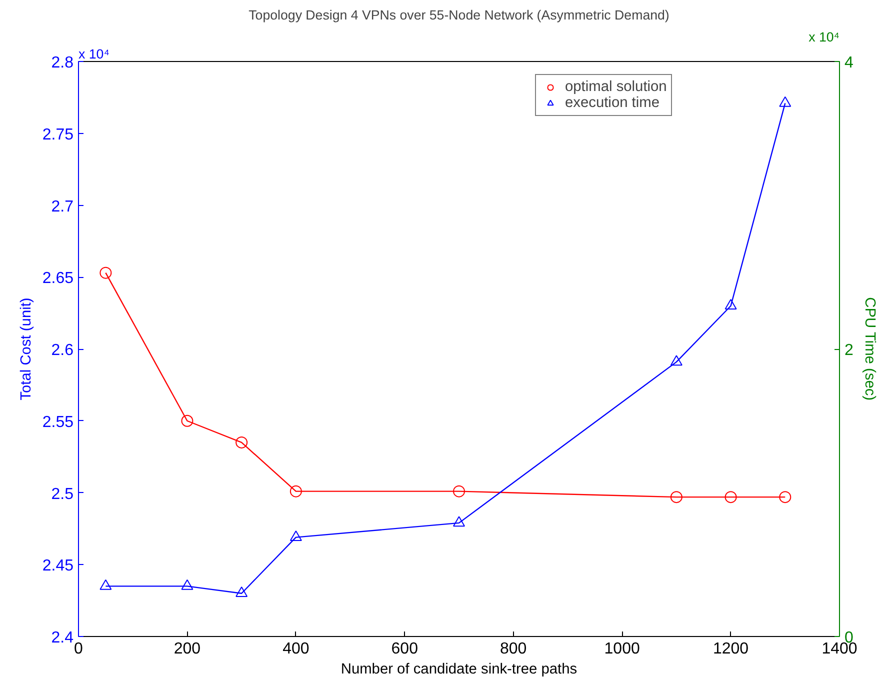 The height and width of the screenshot is (687, 880). I want to click on y-tick-label: 2.6, so click(62, 350).